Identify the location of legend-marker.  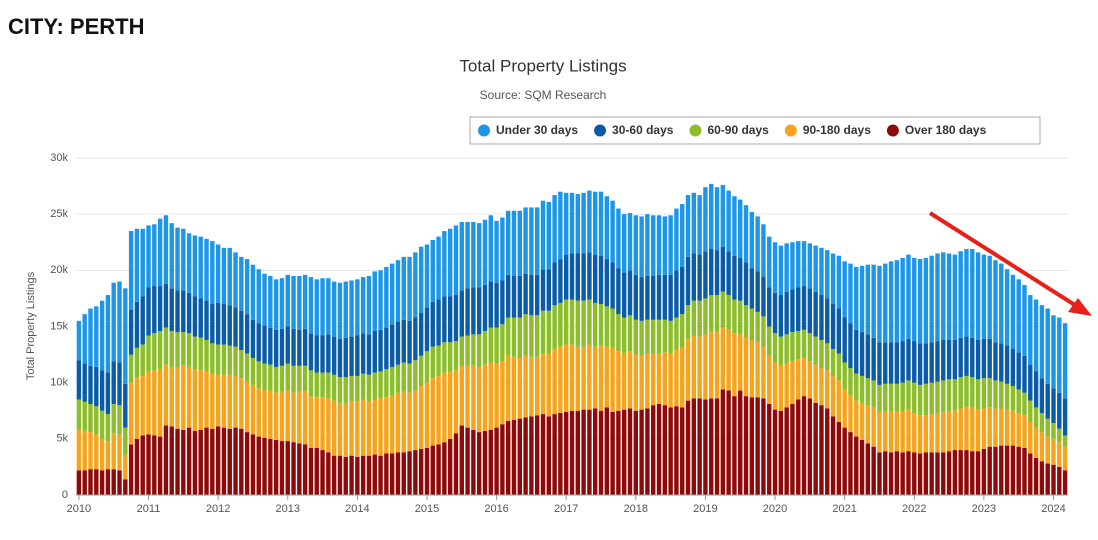
(695, 130).